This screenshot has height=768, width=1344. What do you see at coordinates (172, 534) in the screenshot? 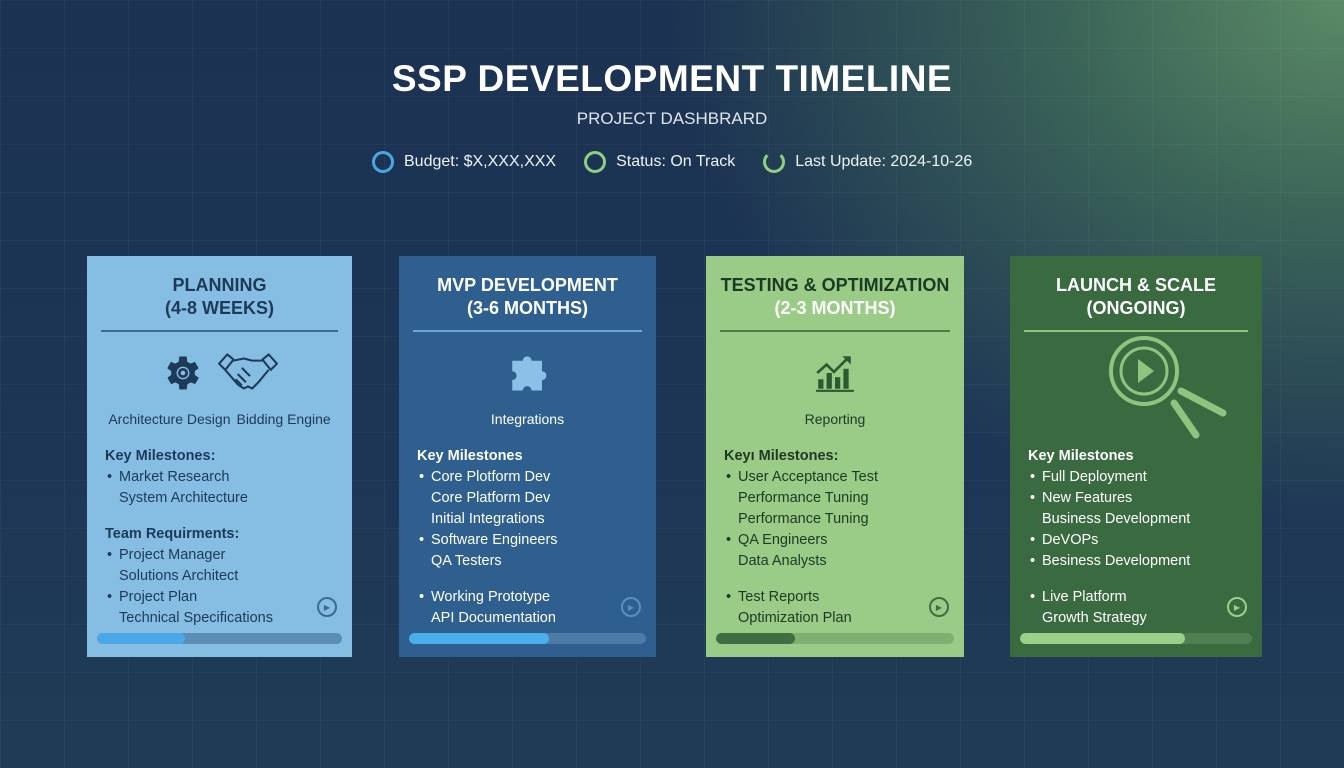
I see `group-heading: Team Requirments:` at bounding box center [172, 534].